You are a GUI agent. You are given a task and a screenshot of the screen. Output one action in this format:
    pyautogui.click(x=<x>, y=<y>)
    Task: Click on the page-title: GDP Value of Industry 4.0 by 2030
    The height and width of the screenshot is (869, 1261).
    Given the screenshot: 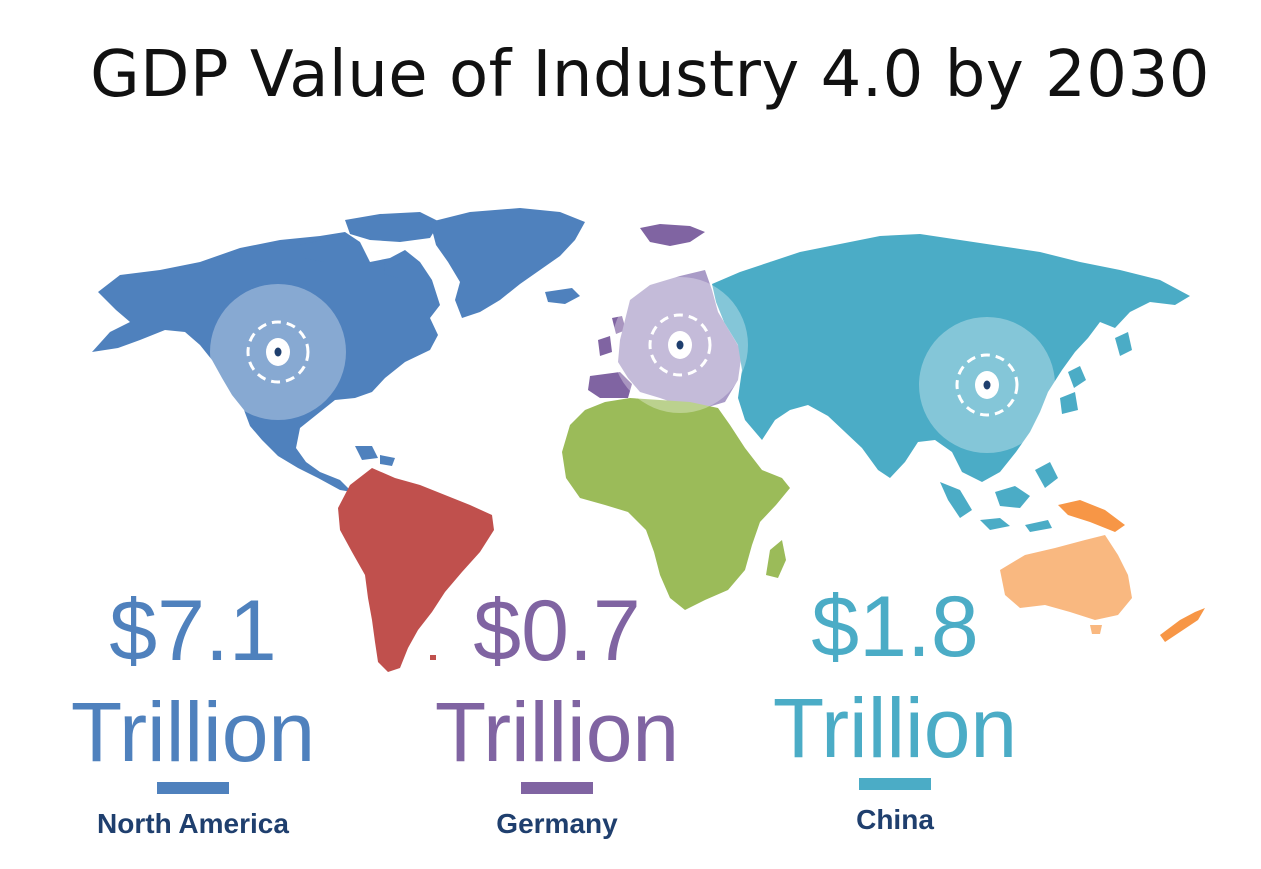 What is the action you would take?
    pyautogui.click(x=650, y=75)
    